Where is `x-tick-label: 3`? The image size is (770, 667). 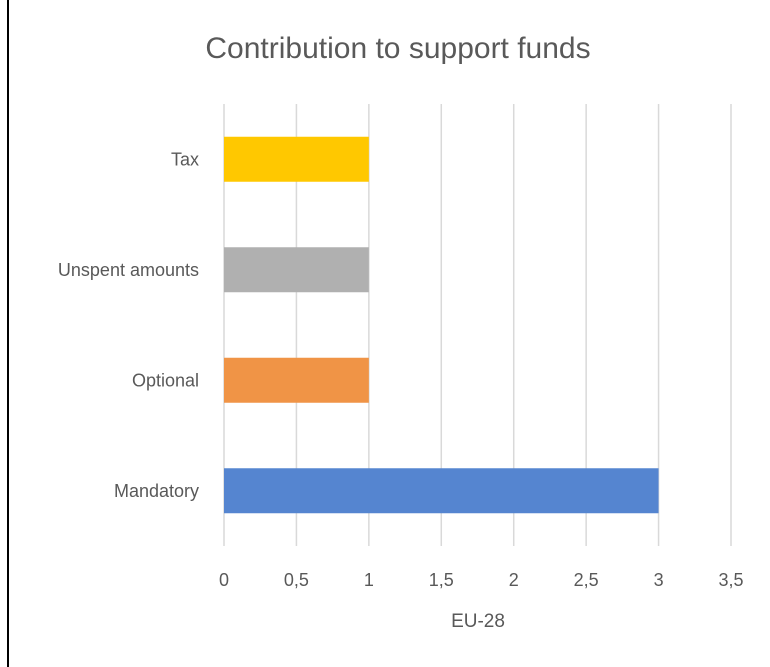 x-tick-label: 3 is located at coordinates (659, 580).